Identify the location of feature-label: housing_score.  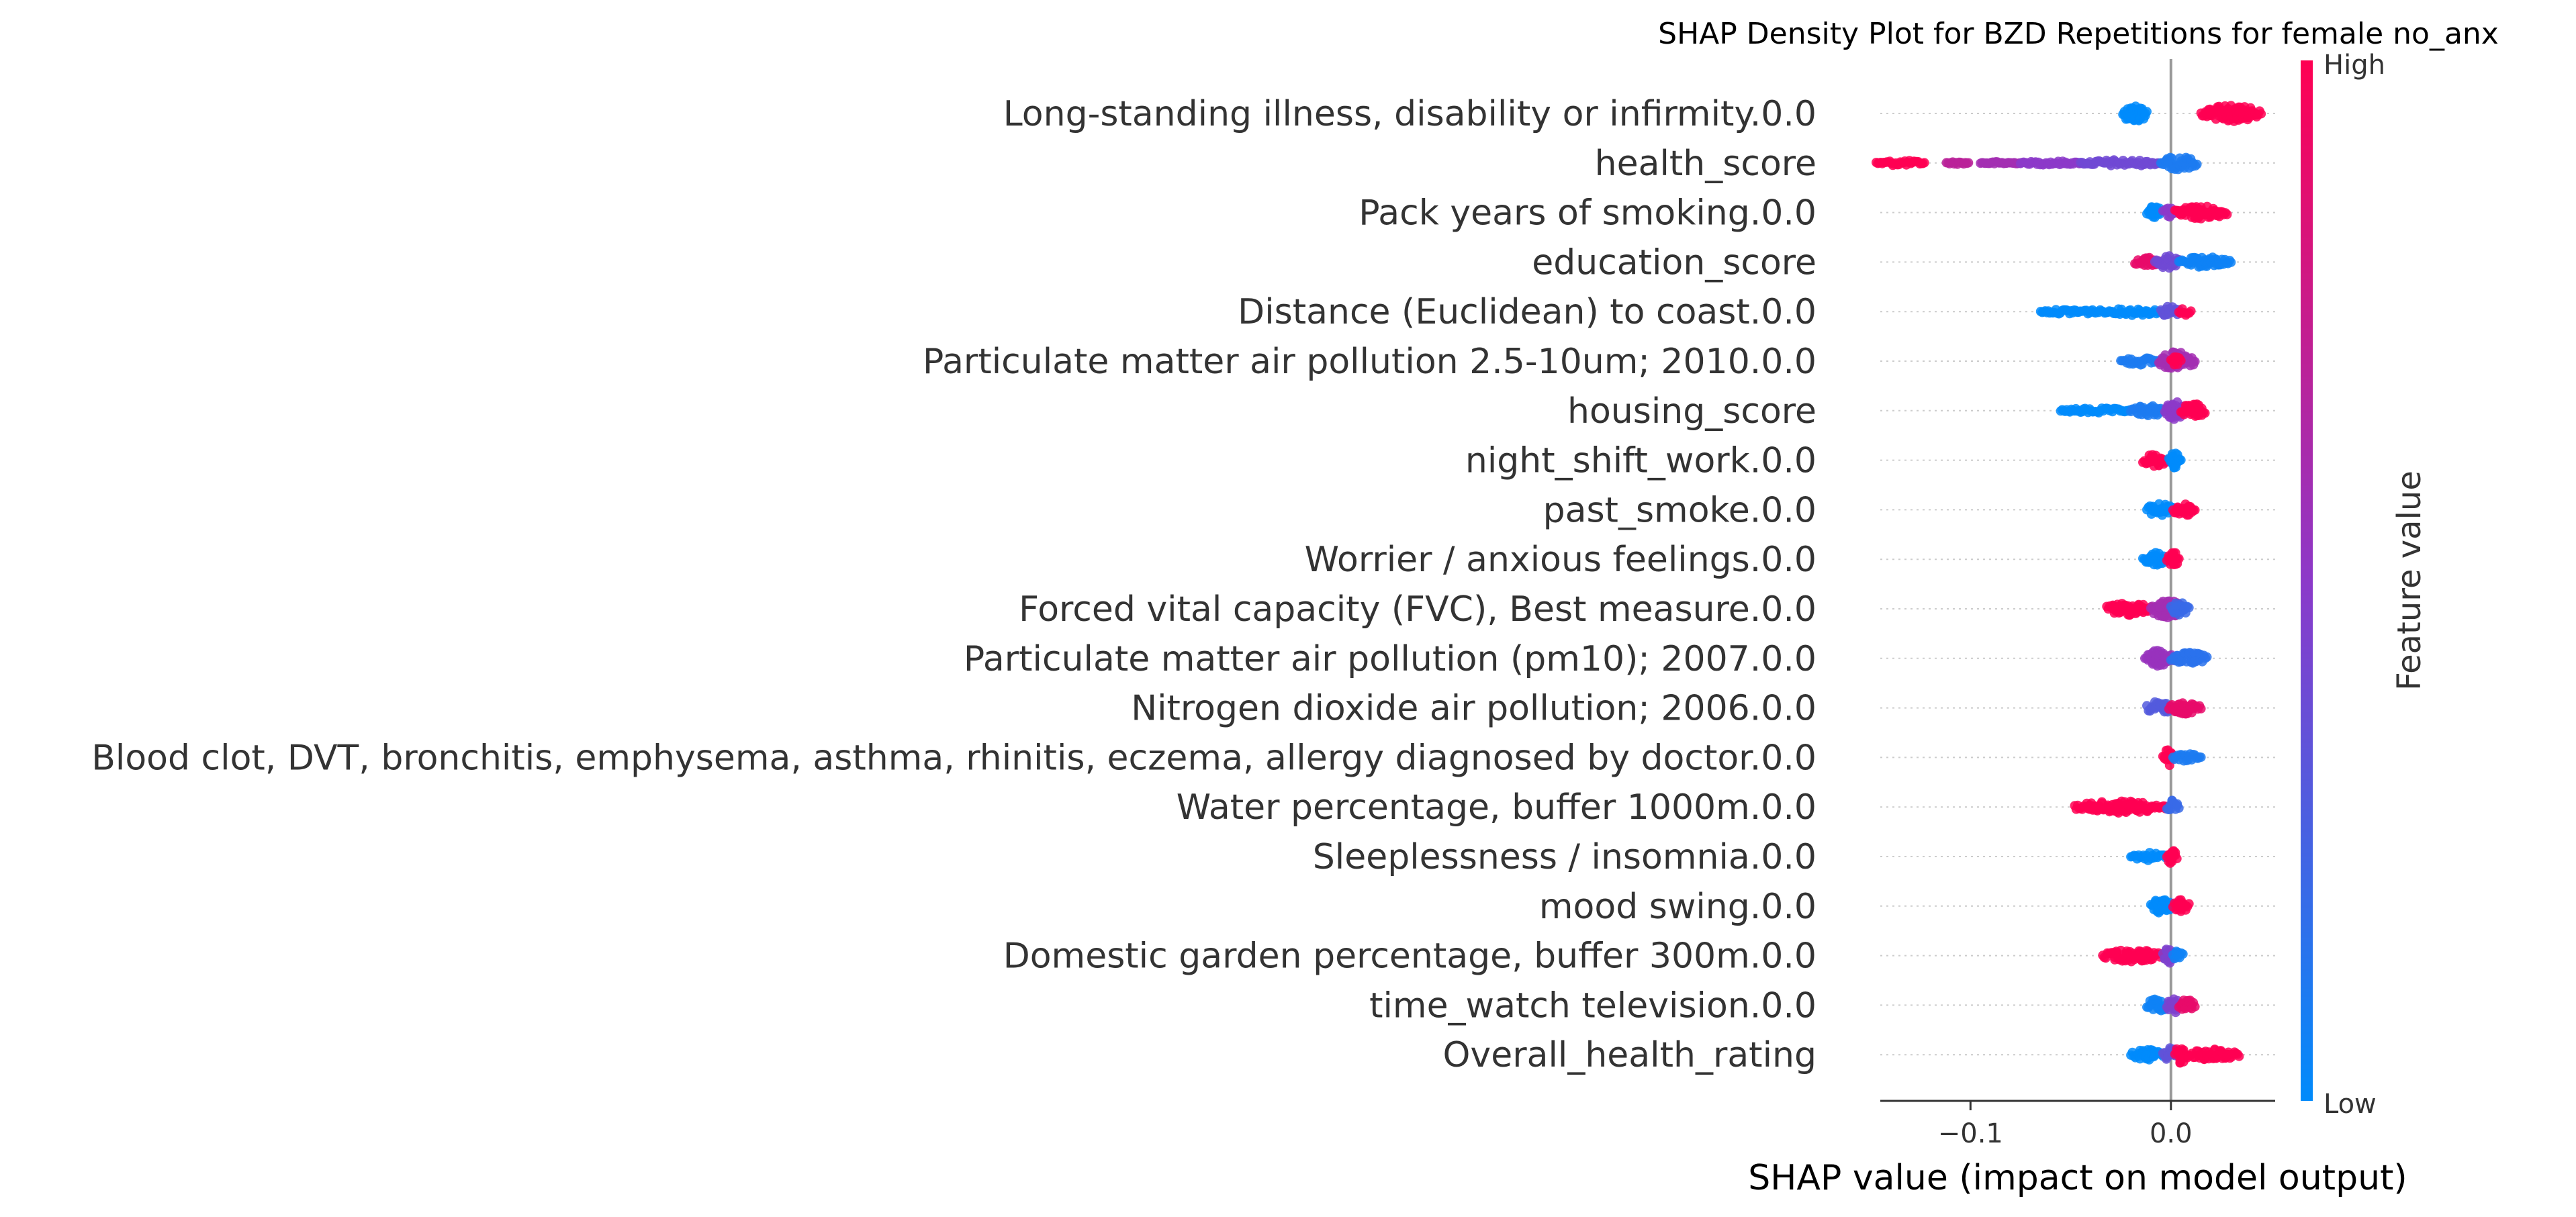
(1691, 411).